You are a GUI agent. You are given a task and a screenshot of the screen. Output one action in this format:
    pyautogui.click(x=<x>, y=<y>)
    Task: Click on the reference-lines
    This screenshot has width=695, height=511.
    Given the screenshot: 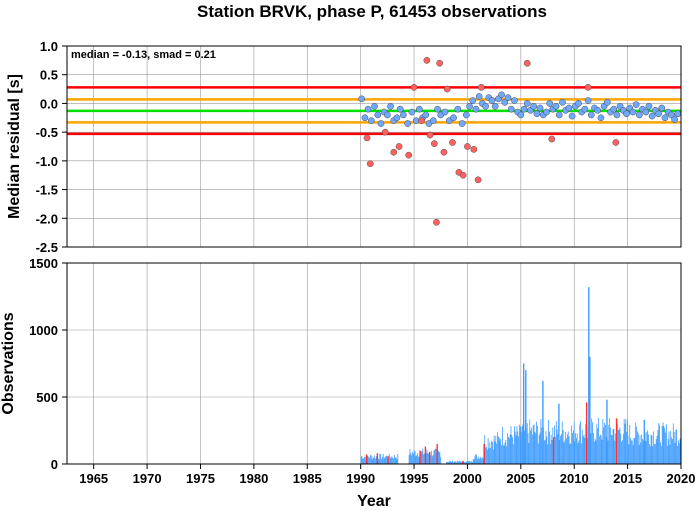 What is the action you would take?
    pyautogui.click(x=374, y=111)
    